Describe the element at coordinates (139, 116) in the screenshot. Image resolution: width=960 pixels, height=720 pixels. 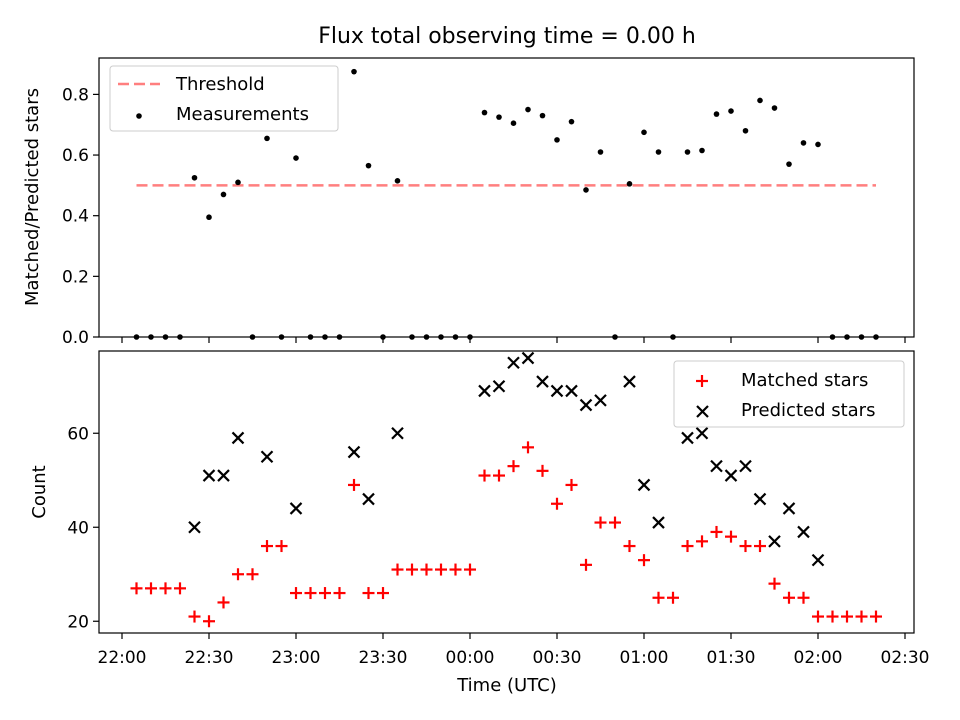
I see `legend-measurements-swatch` at that location.